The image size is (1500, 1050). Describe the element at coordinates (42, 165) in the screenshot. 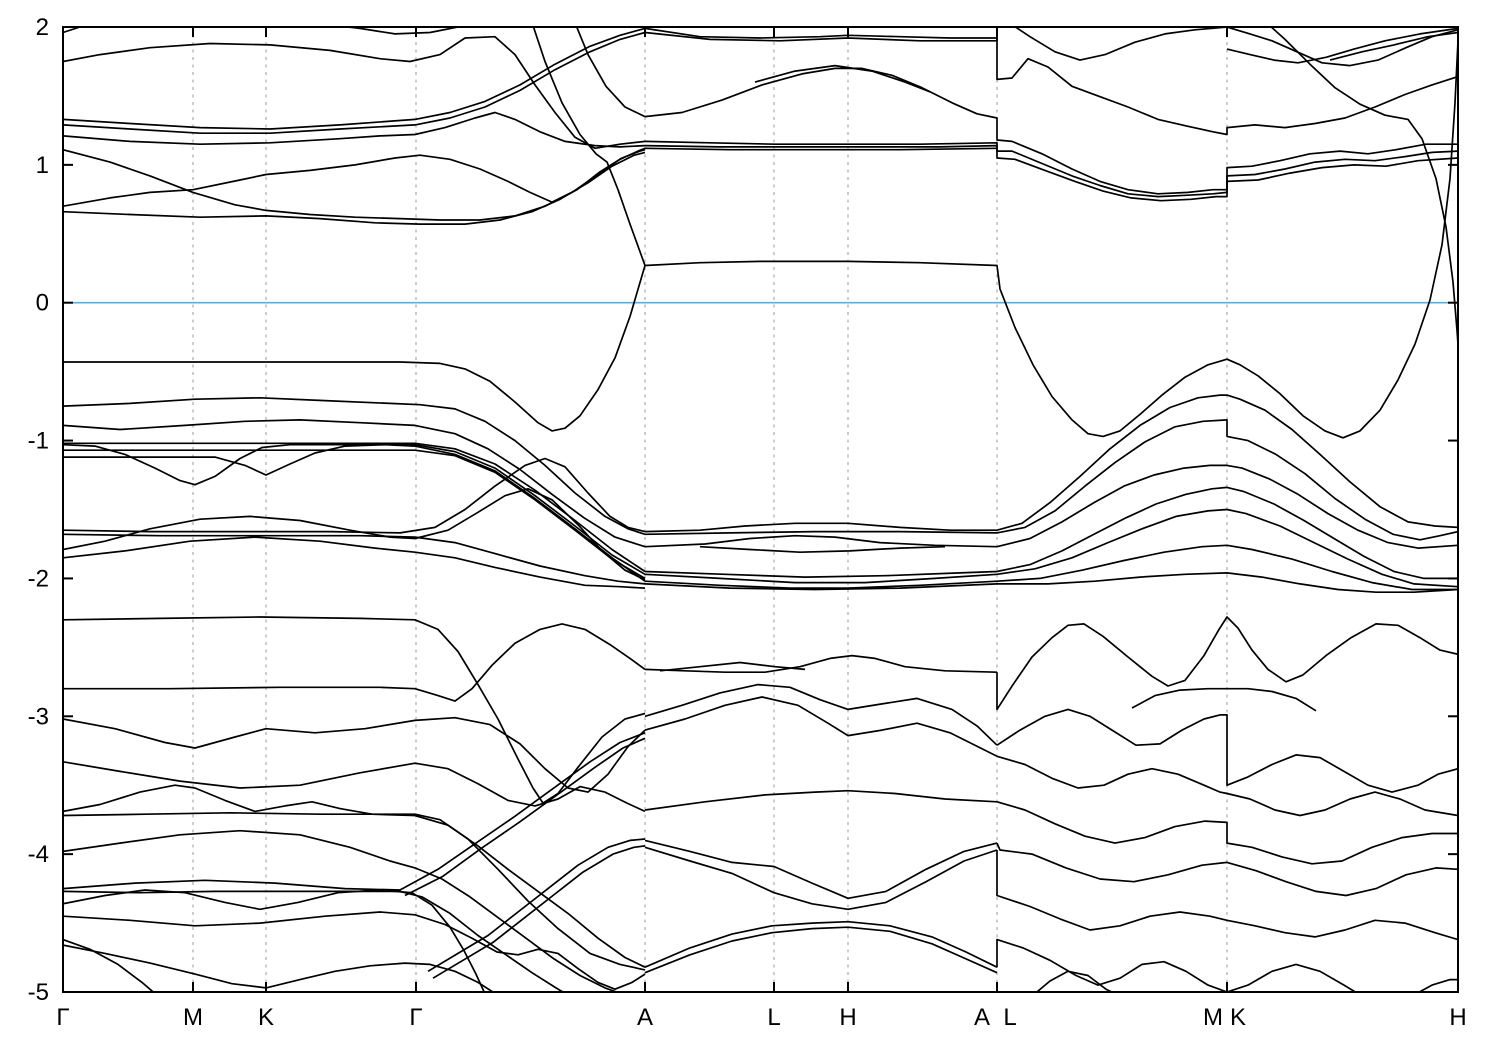

I see `y-tick-label: 1` at that location.